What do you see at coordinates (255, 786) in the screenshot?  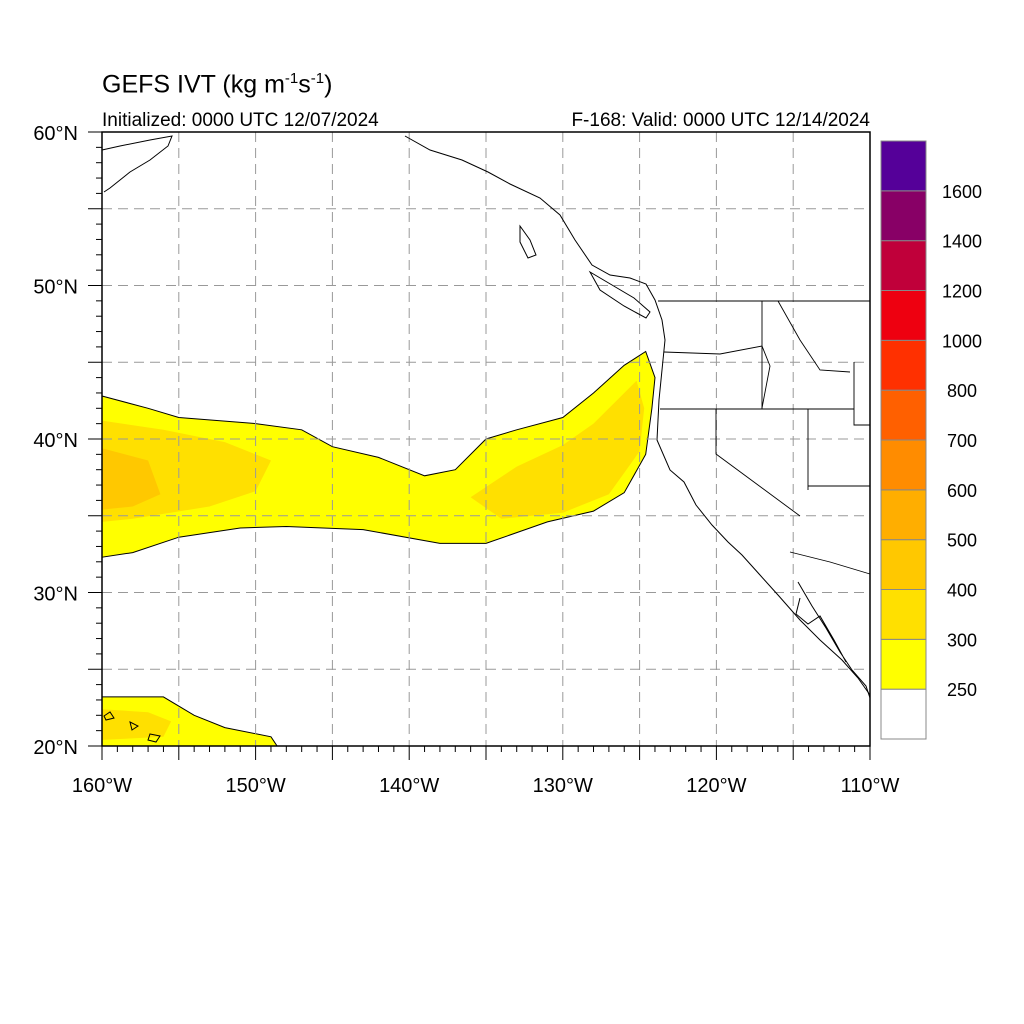 I see `lon-tick-label: 150°W` at bounding box center [255, 786].